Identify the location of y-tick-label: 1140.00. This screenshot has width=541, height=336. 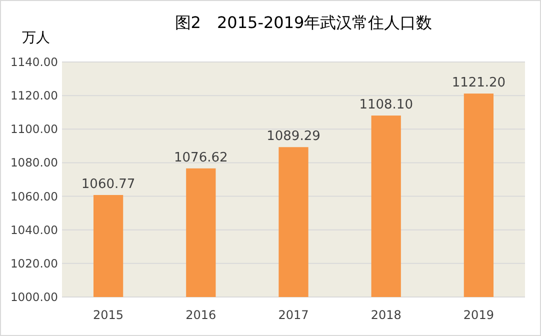
(34, 62).